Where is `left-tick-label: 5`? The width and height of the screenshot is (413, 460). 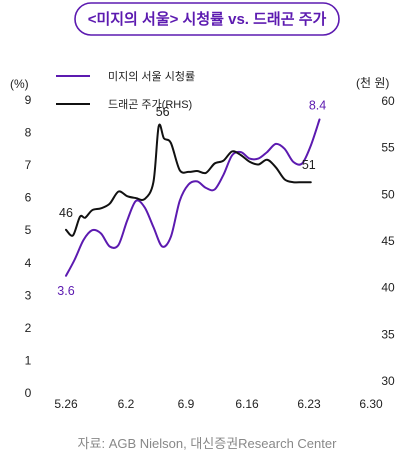 left-tick-label: 5 is located at coordinates (28, 230).